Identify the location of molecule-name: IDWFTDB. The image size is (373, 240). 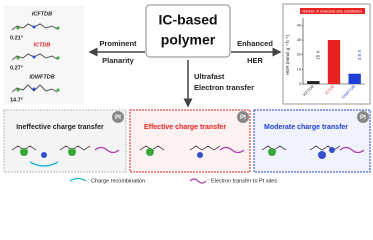
(41, 77).